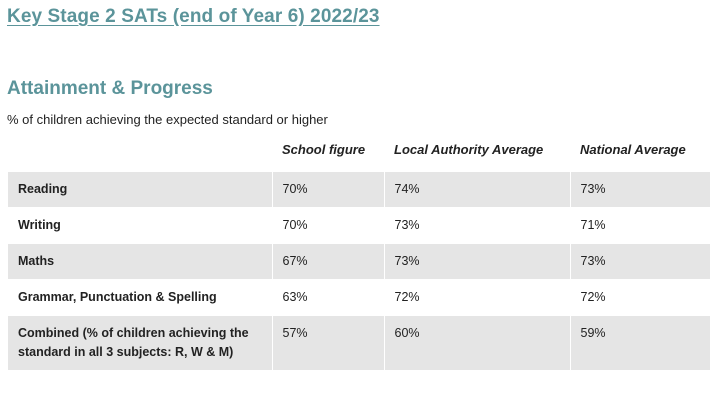 The image size is (719, 416). Describe the element at coordinates (477, 297) in the screenshot. I see `cell-local-authority: 72%` at that location.